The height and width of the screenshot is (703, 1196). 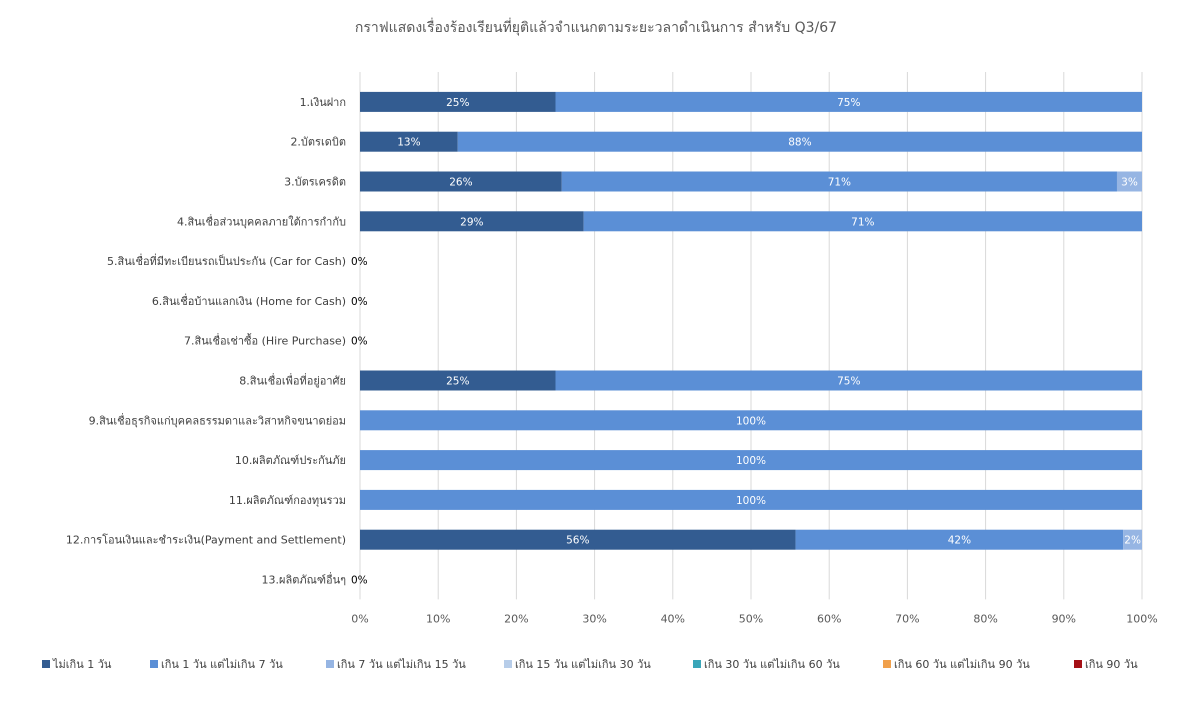 I want to click on category-label: 4.สินเชื่อส่วนบุคคลภายใต้การกำกับ, so click(x=261, y=220).